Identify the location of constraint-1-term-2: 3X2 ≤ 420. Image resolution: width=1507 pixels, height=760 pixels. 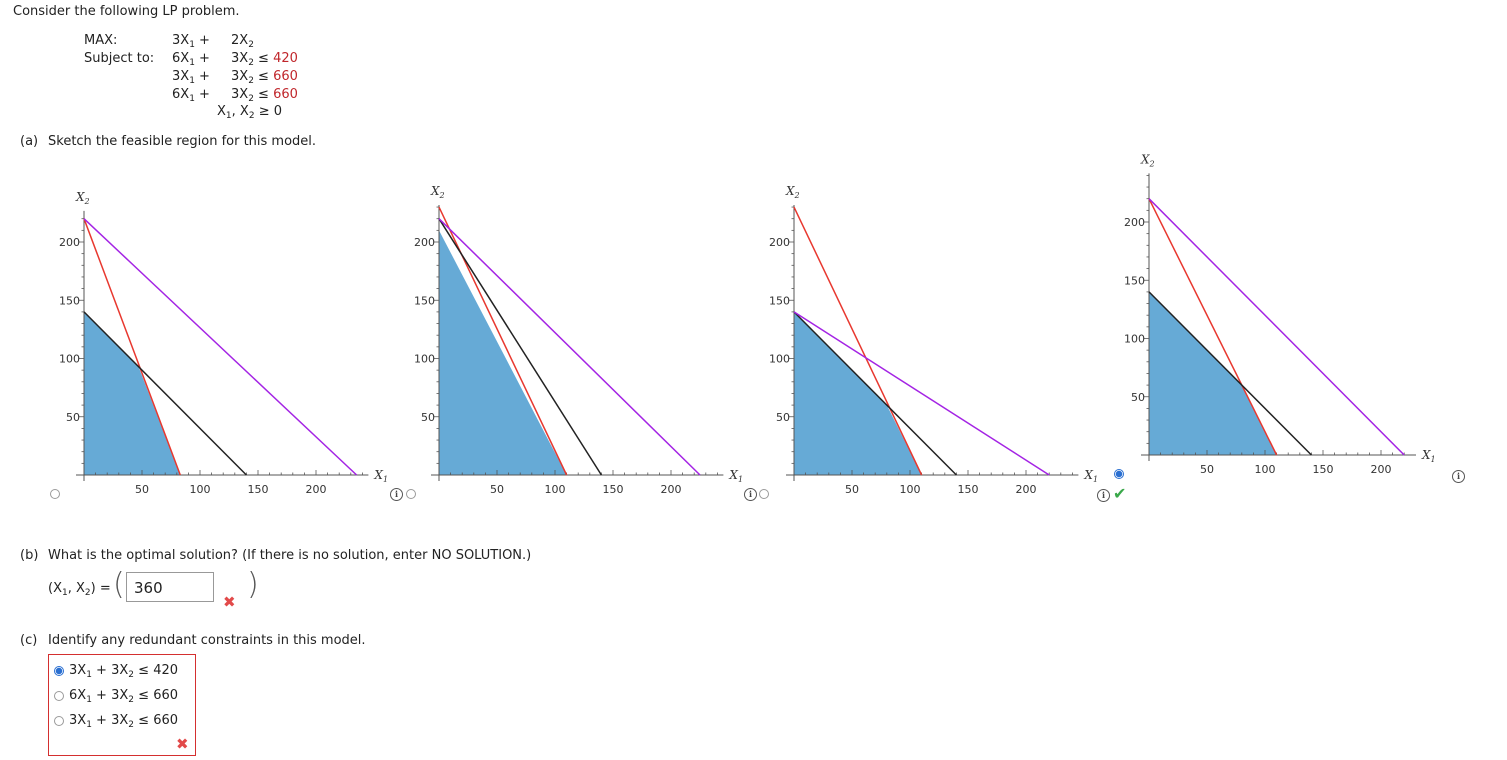
(264, 59).